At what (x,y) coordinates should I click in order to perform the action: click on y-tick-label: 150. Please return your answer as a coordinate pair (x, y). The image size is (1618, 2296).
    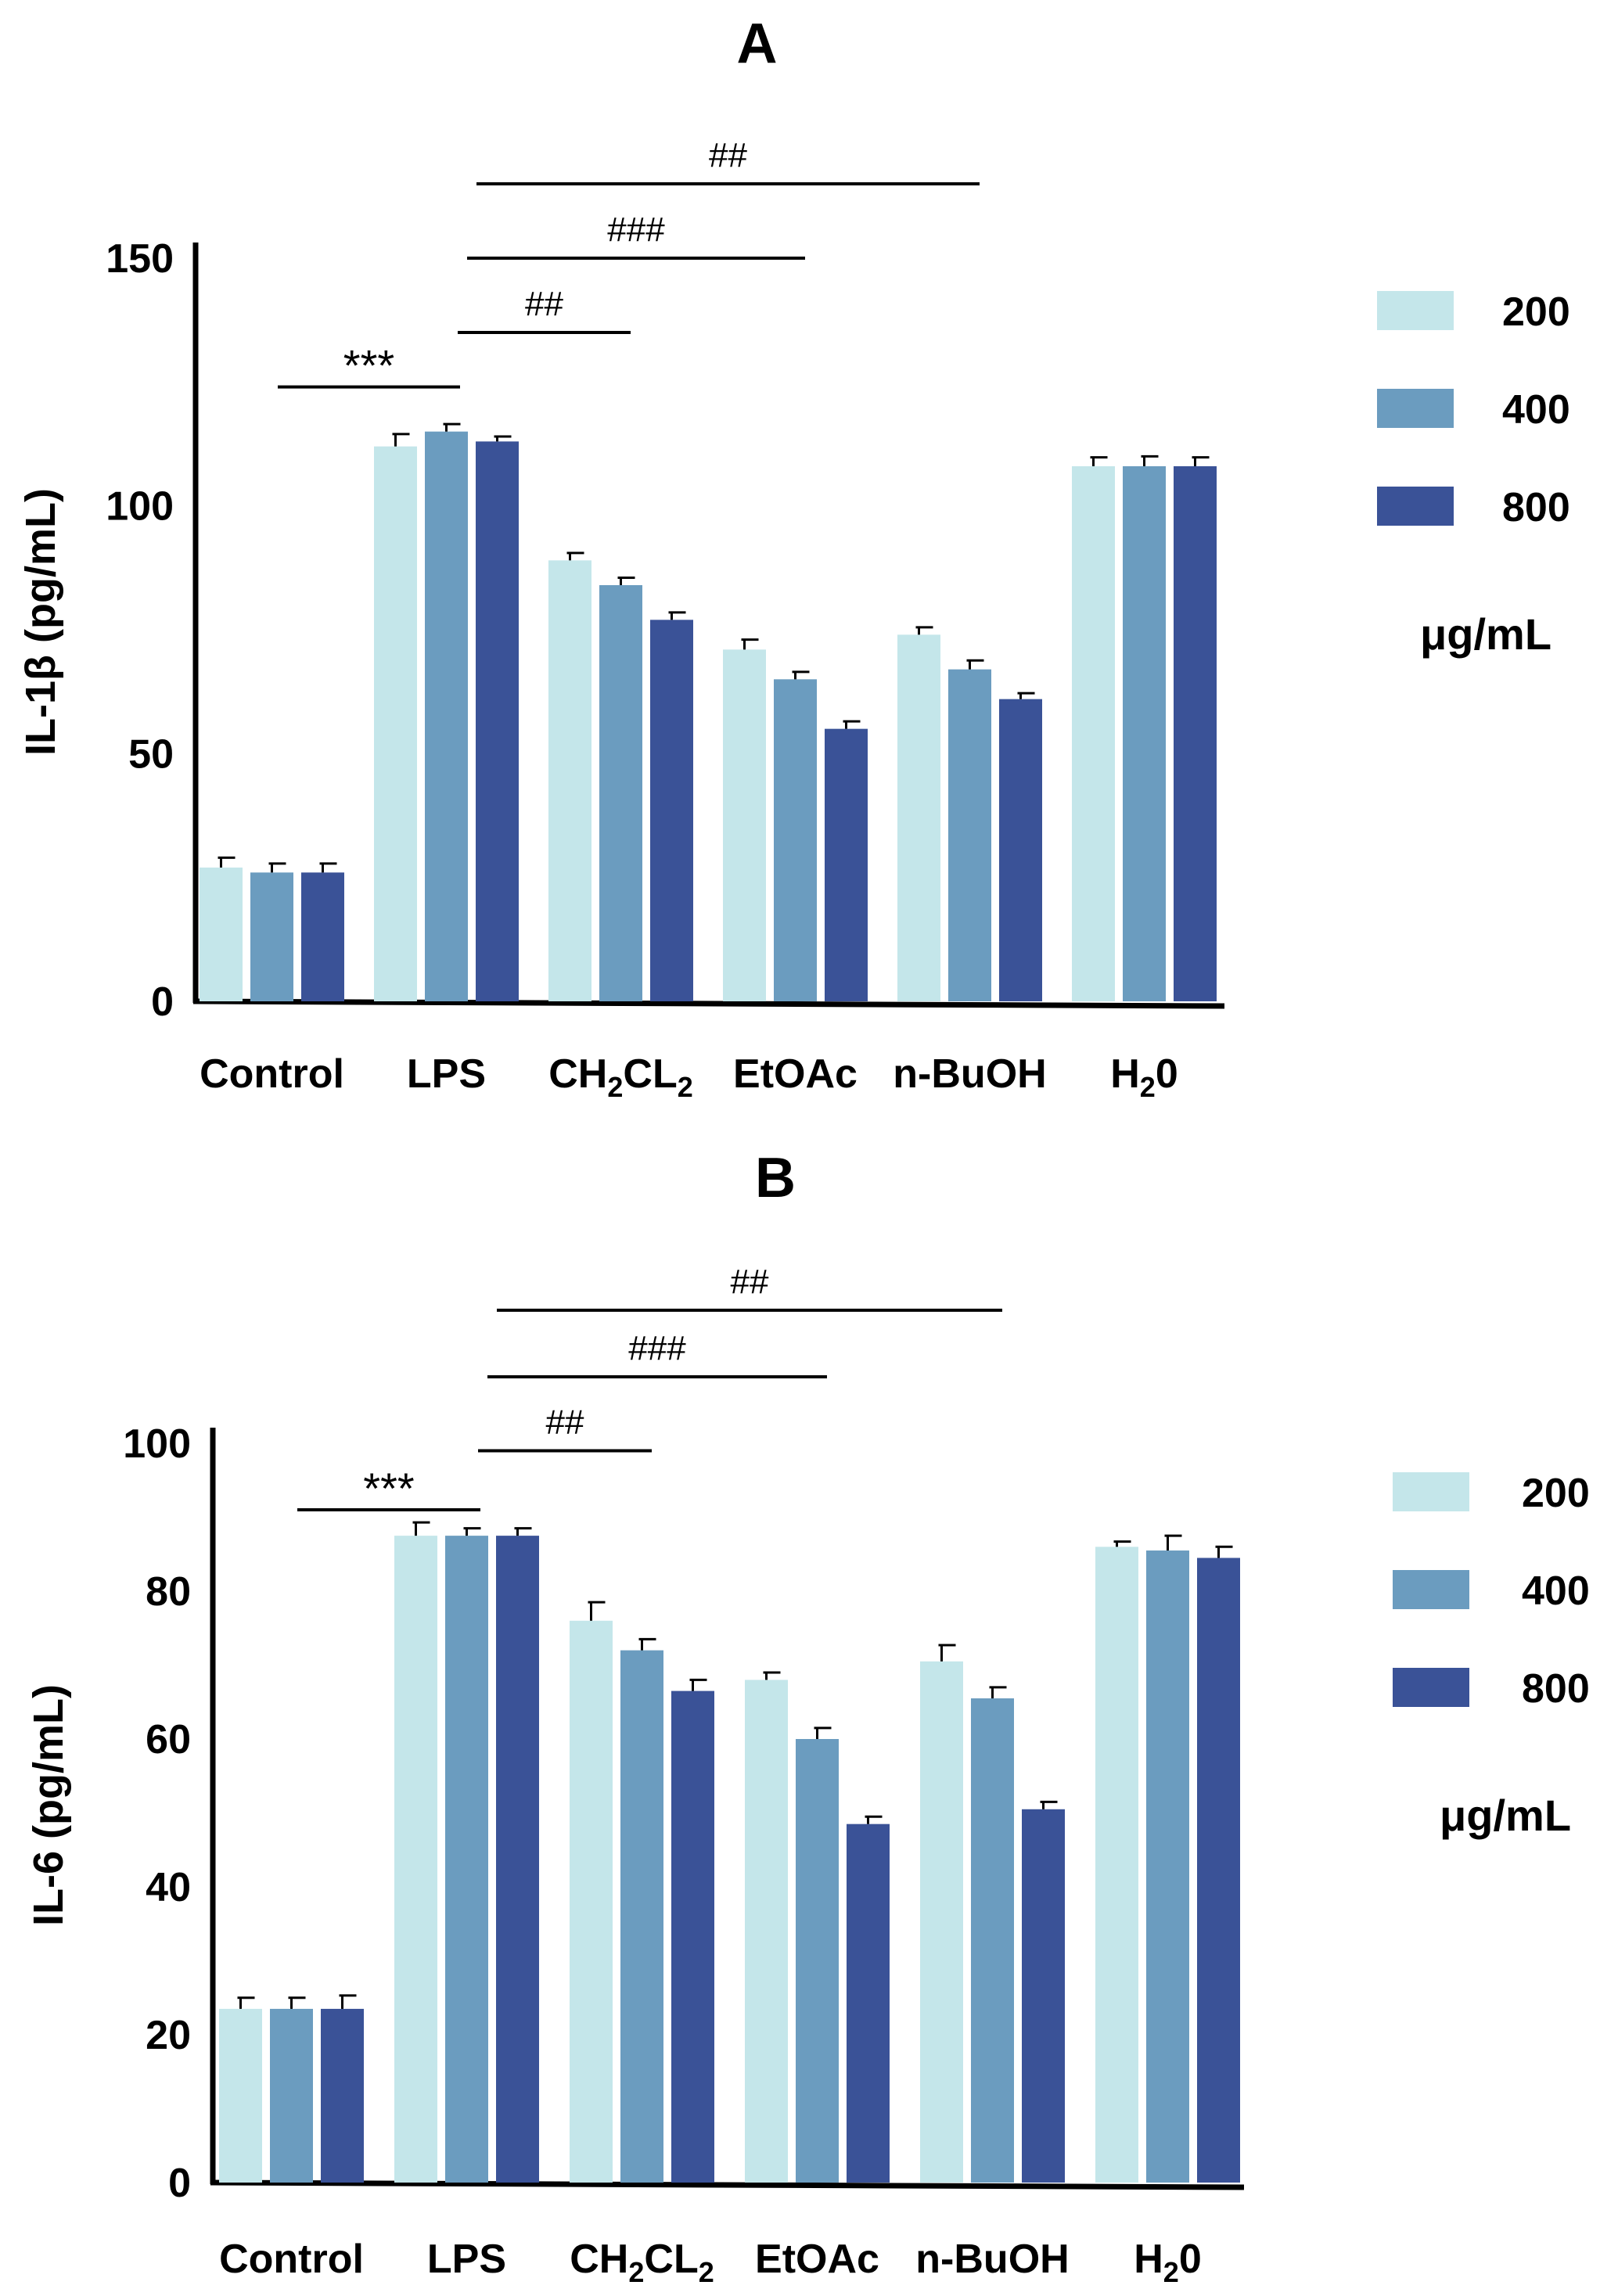
    Looking at the image, I should click on (140, 259).